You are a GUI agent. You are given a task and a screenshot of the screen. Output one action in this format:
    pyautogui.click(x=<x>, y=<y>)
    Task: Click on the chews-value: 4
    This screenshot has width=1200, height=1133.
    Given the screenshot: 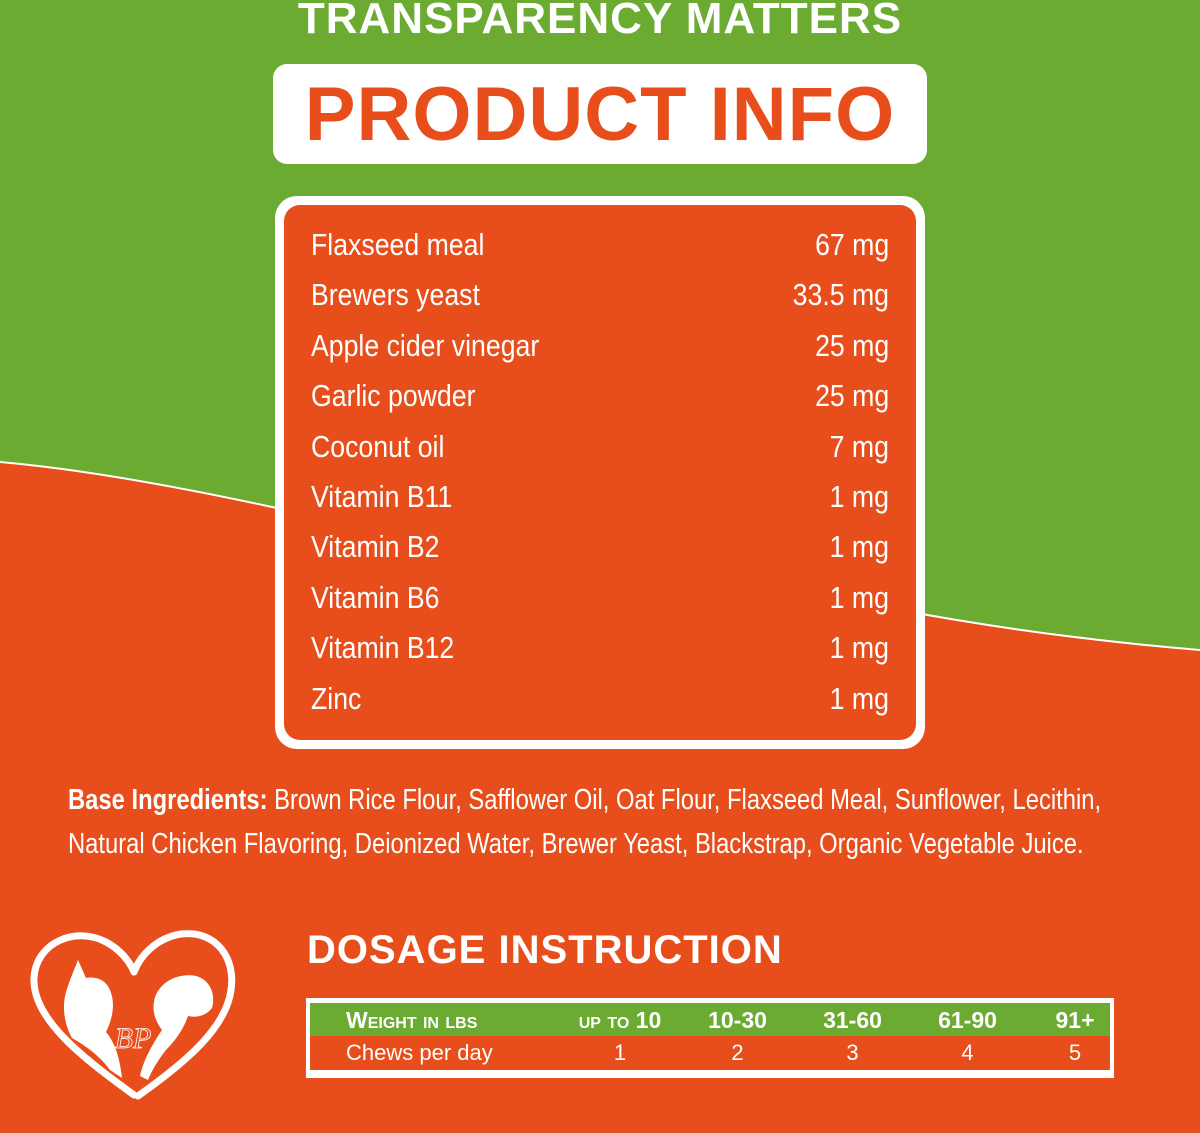 What is the action you would take?
    pyautogui.click(x=967, y=1052)
    